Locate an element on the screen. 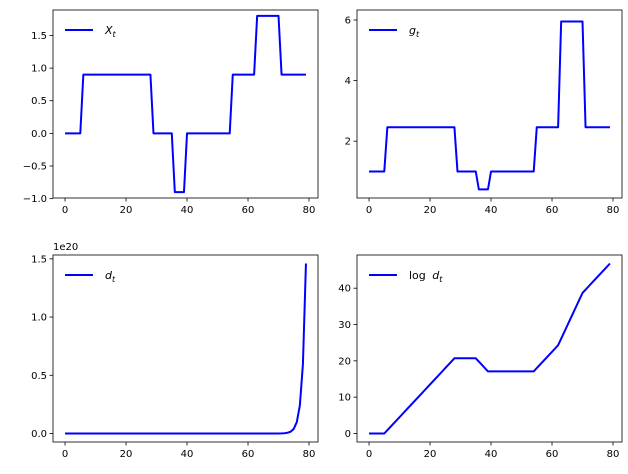 This screenshot has width=628, height=474. y-tick-label: 4 is located at coordinates (348, 81).